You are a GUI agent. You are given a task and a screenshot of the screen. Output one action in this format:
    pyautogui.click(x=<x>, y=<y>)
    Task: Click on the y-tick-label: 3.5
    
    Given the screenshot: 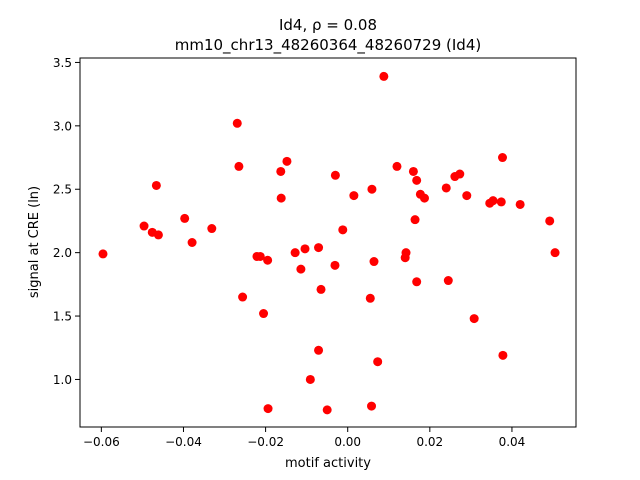 What is the action you would take?
    pyautogui.click(x=62, y=63)
    